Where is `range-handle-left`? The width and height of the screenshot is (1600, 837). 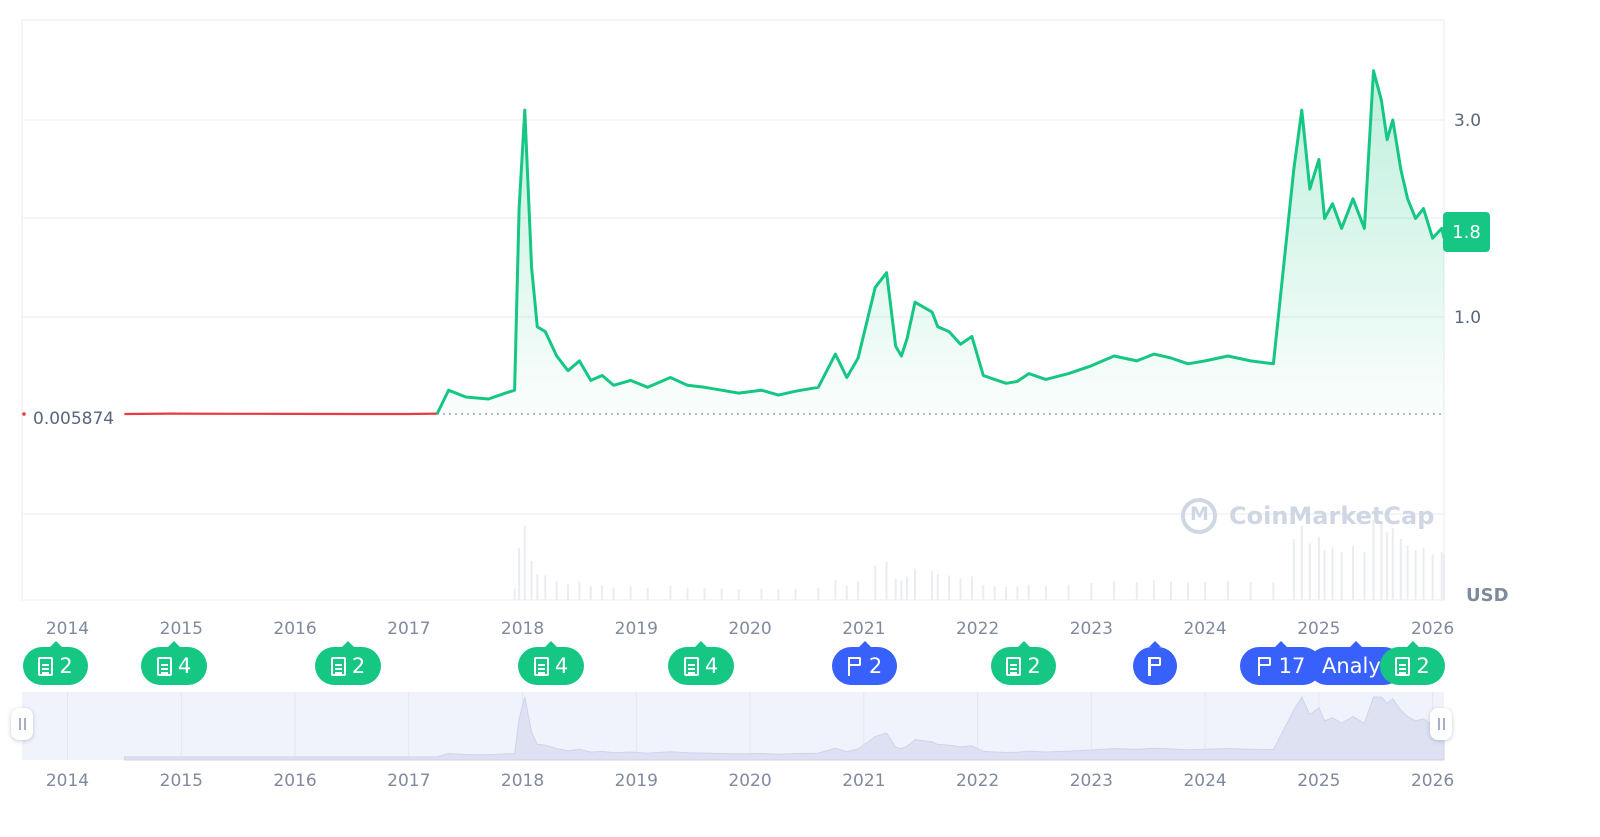 range-handle-left is located at coordinates (22, 724).